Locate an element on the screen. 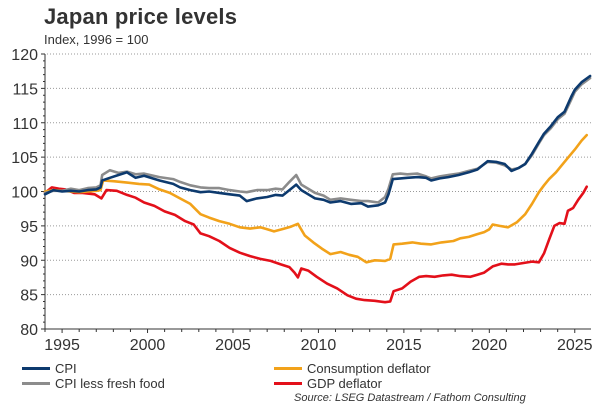 The image size is (615, 410). legend-label-cpi: CPI is located at coordinates (66, 368).